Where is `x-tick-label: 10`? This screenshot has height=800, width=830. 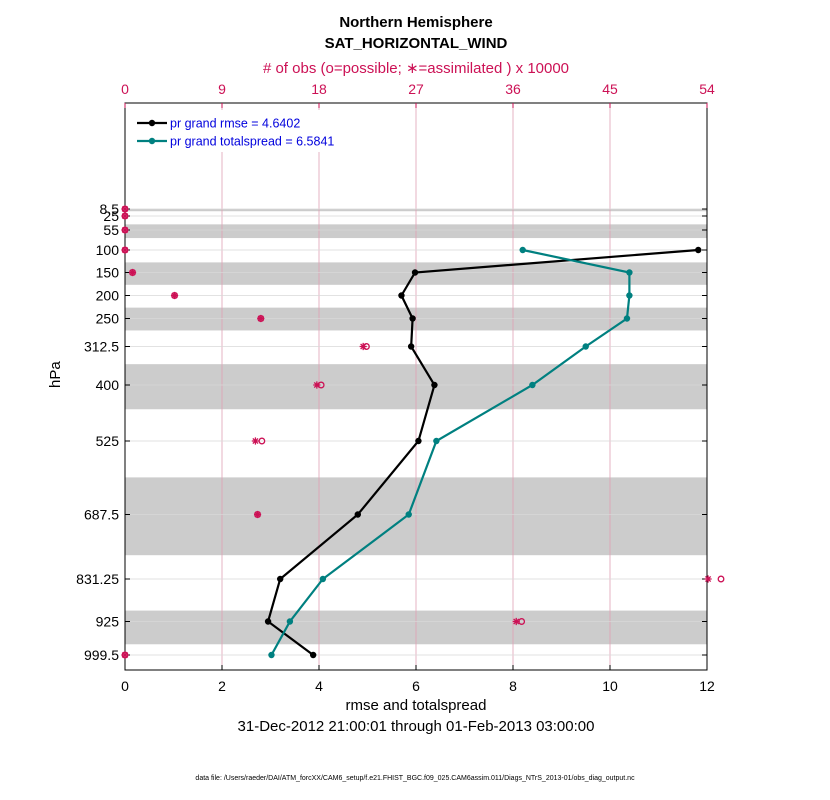
x-tick-label: 10 is located at coordinates (610, 686).